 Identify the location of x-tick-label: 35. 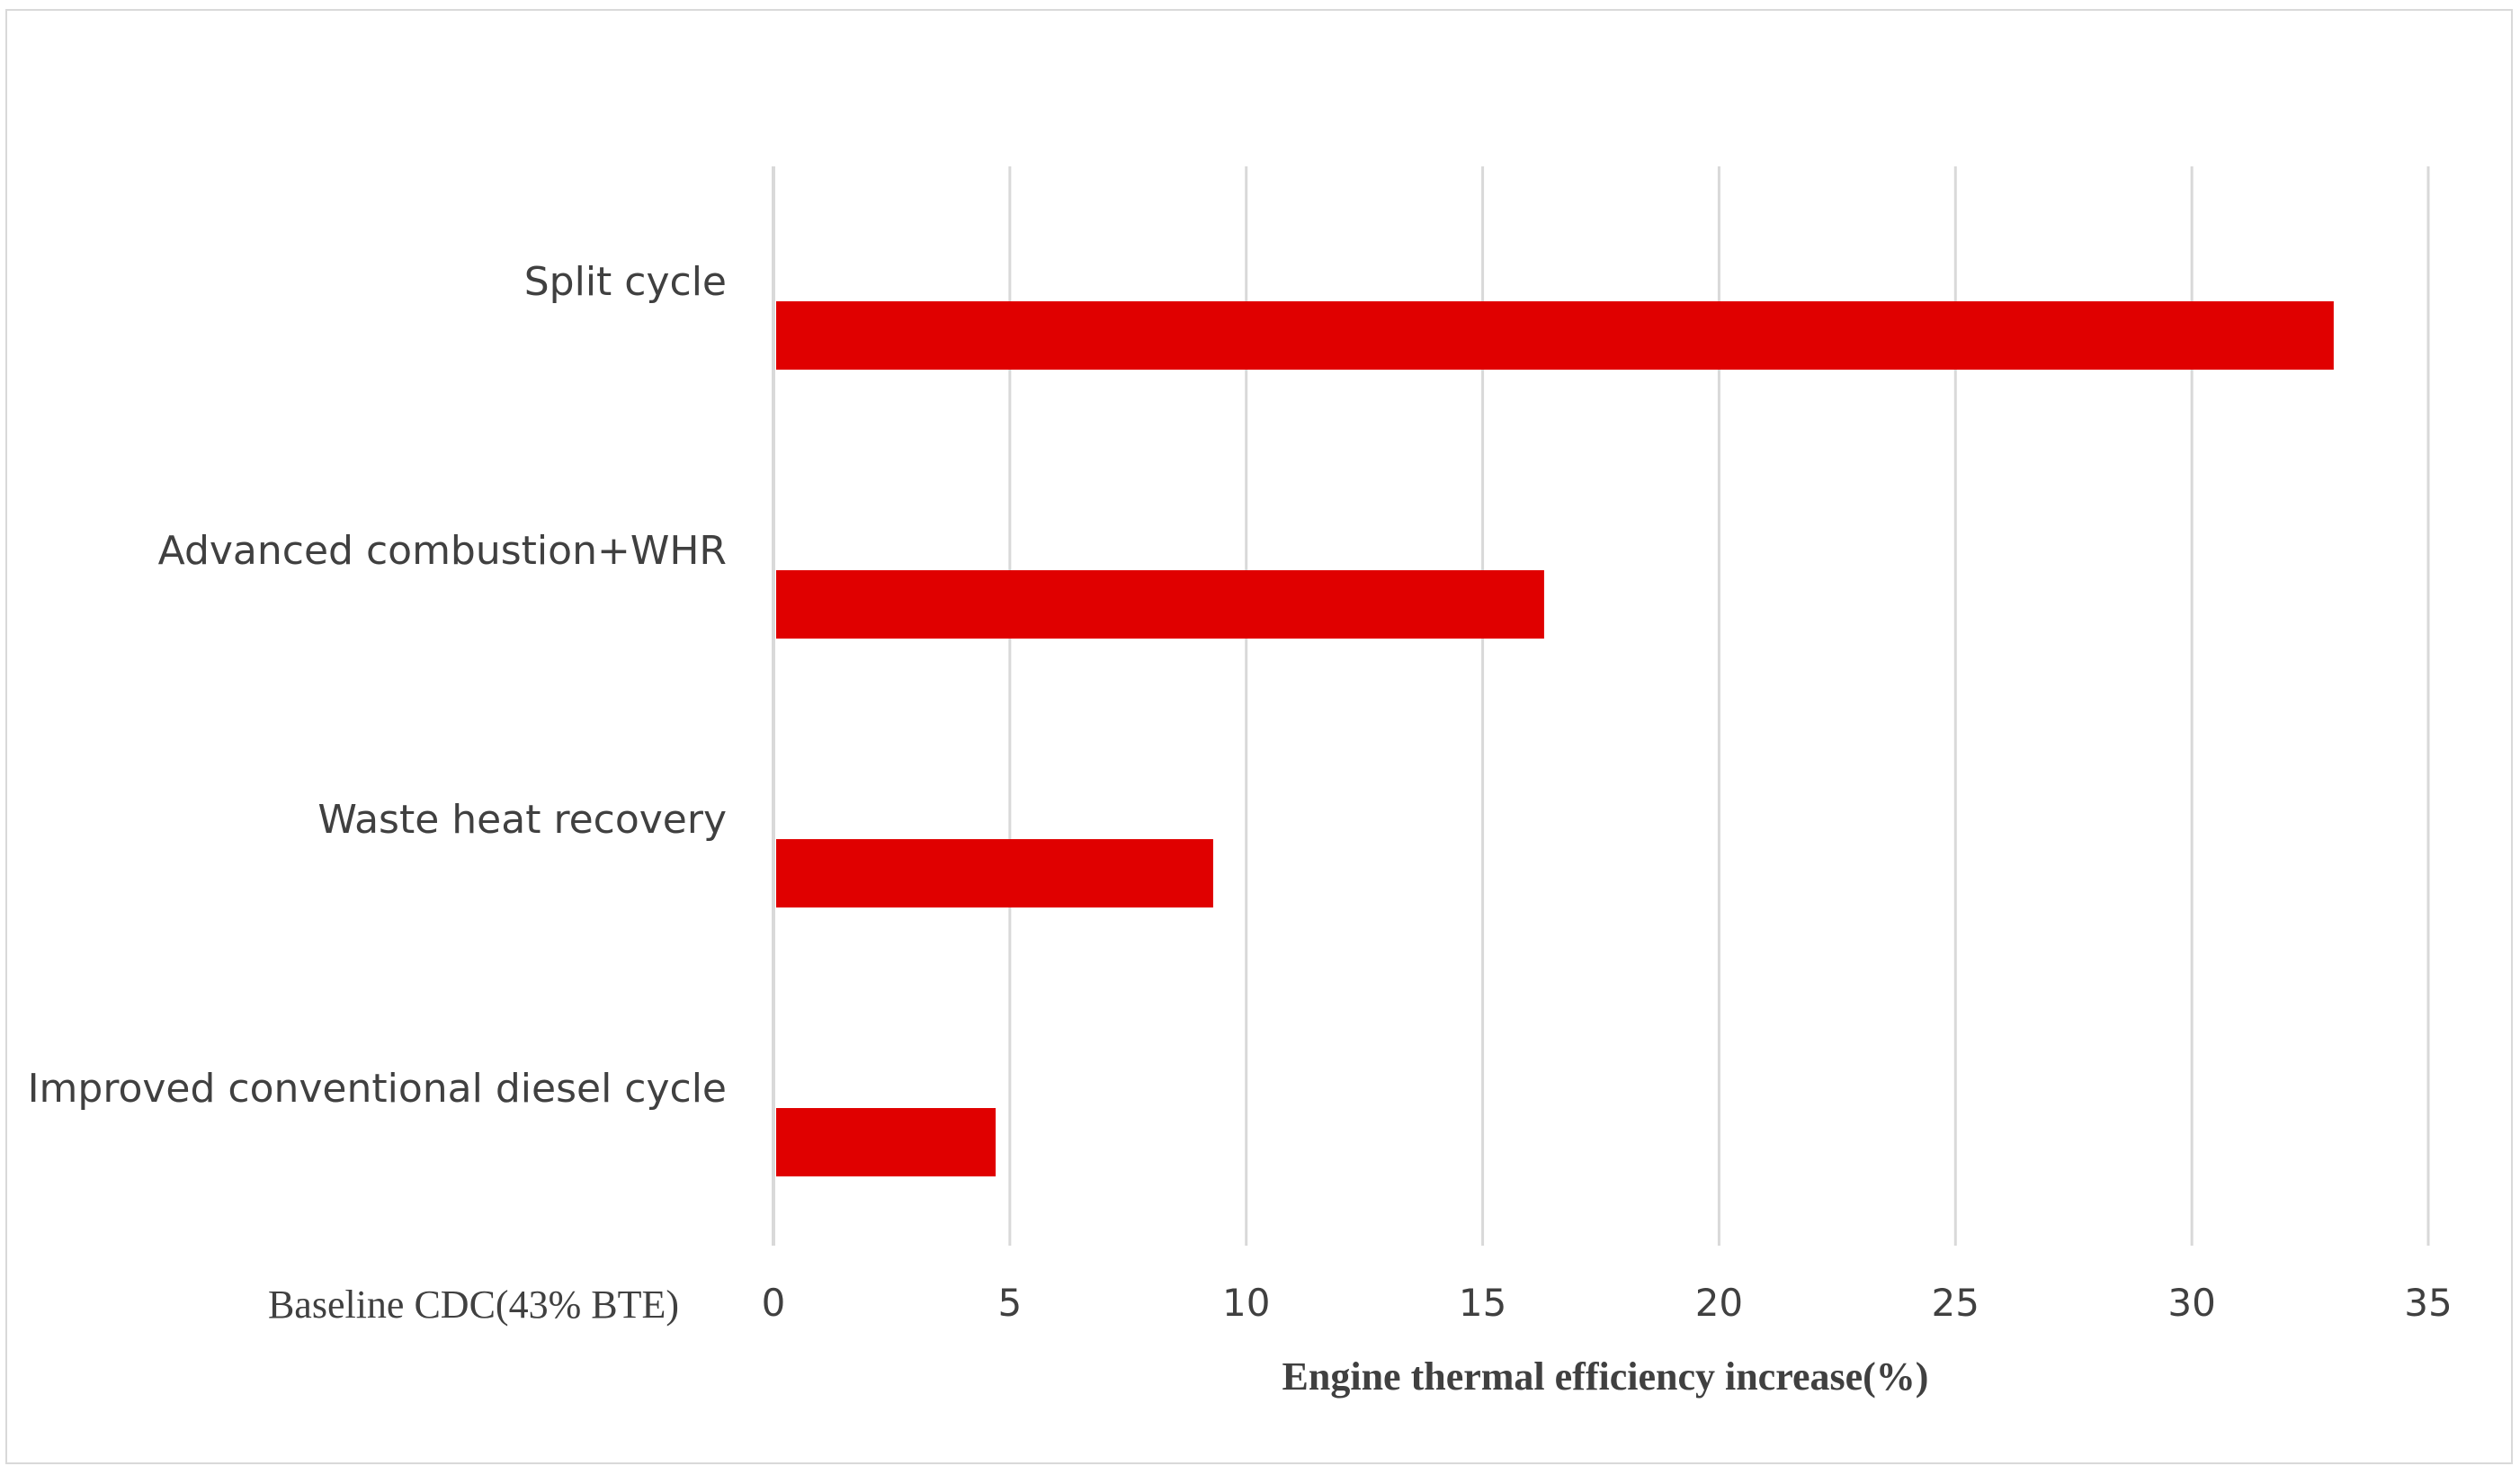
(2428, 1303).